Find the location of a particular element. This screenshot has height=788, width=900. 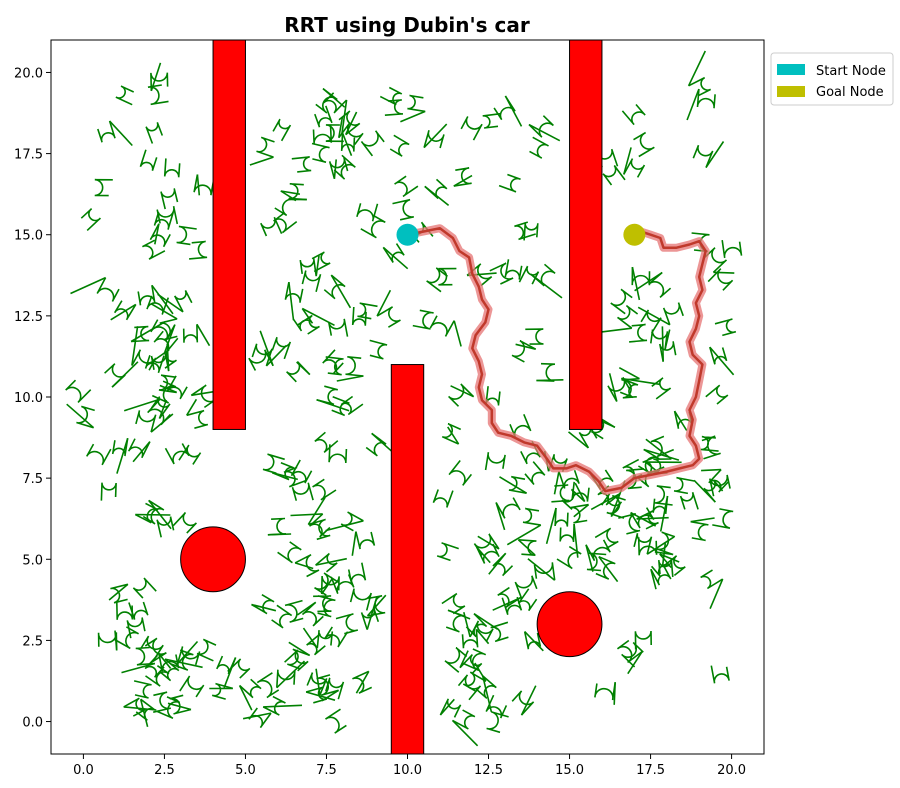

x-tick-label-0: 0.0 is located at coordinates (83, 770).